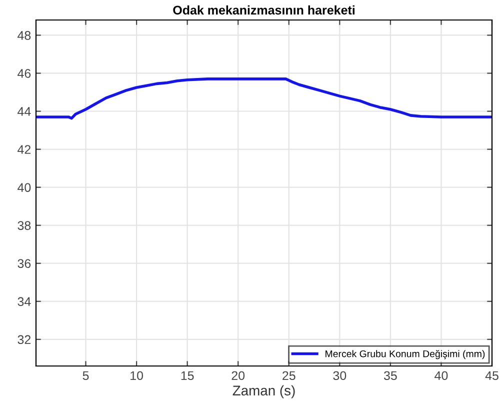 The height and width of the screenshot is (414, 504). Describe the element at coordinates (85, 375) in the screenshot. I see `x-tick-label: 5` at that location.